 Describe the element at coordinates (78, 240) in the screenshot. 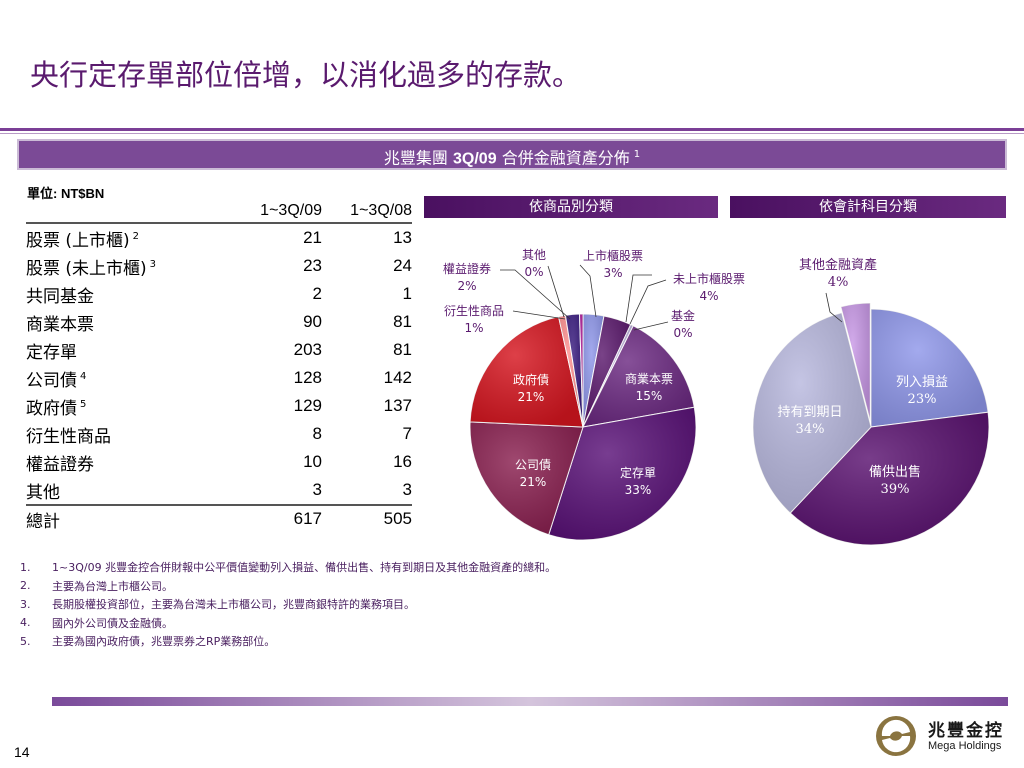

I see `row-label-text: 股票 (上市櫃)` at that location.